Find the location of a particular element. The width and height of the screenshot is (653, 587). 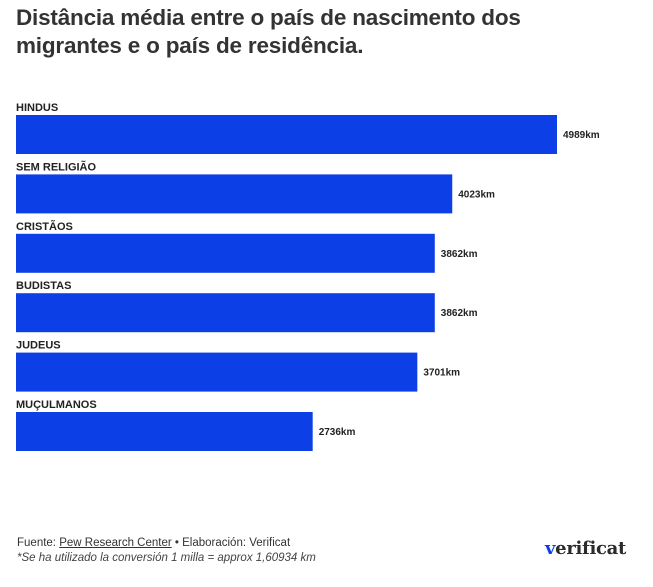

logo-mark: v is located at coordinates (550, 548).